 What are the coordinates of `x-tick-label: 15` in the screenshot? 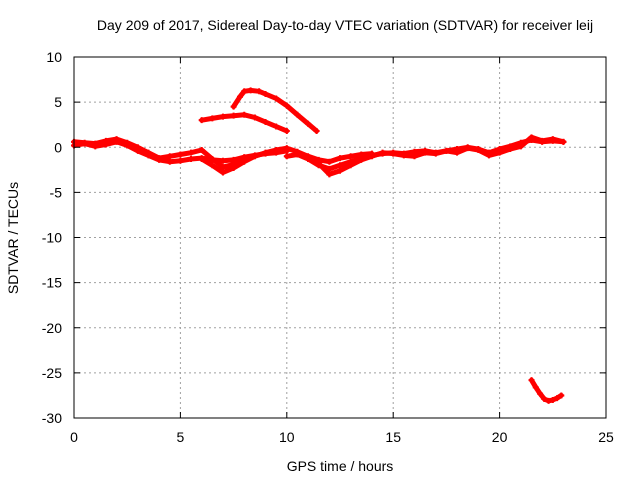 It's located at (393, 437).